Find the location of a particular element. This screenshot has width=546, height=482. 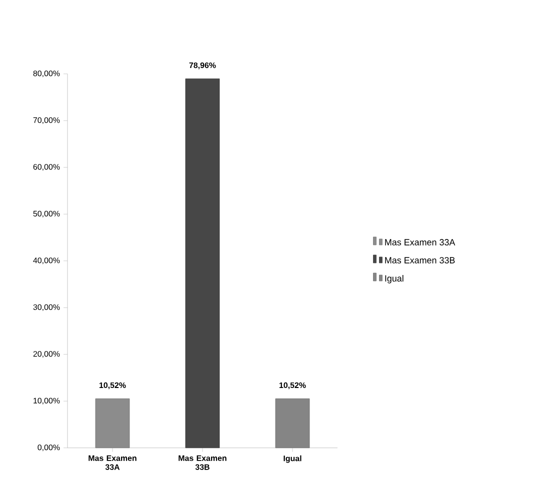

legend-label: Igual is located at coordinates (394, 279).